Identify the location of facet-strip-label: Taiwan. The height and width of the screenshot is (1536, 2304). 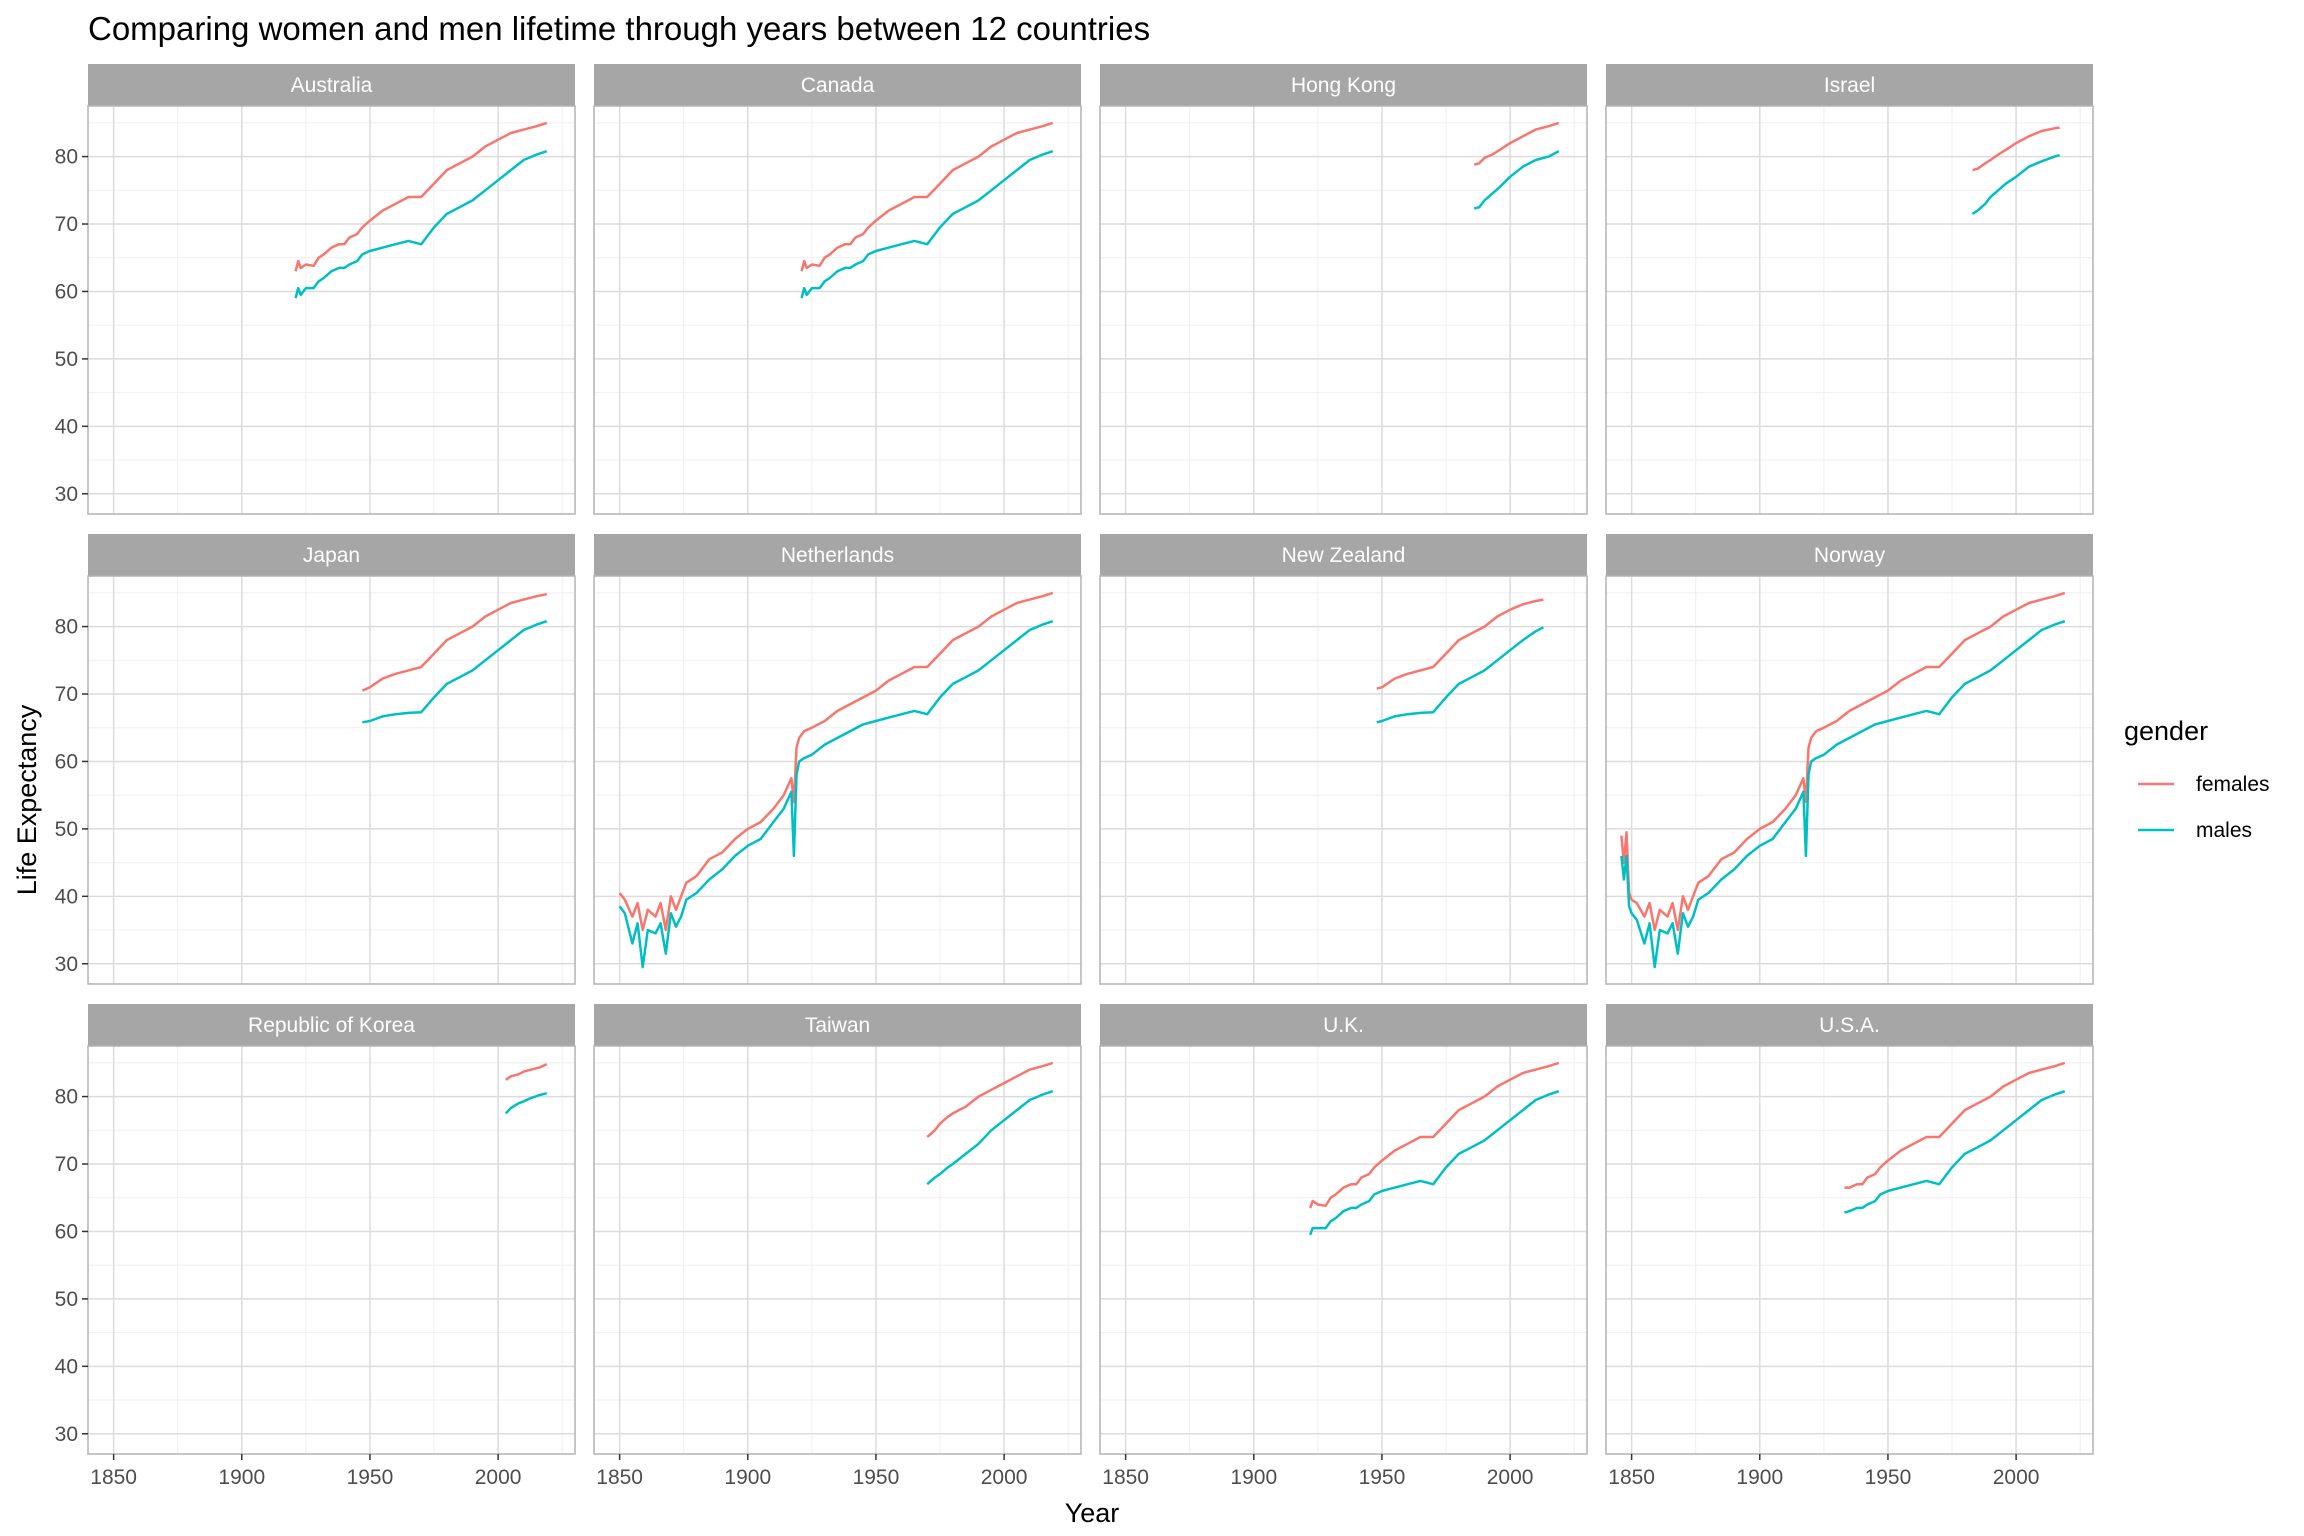
(837, 1025).